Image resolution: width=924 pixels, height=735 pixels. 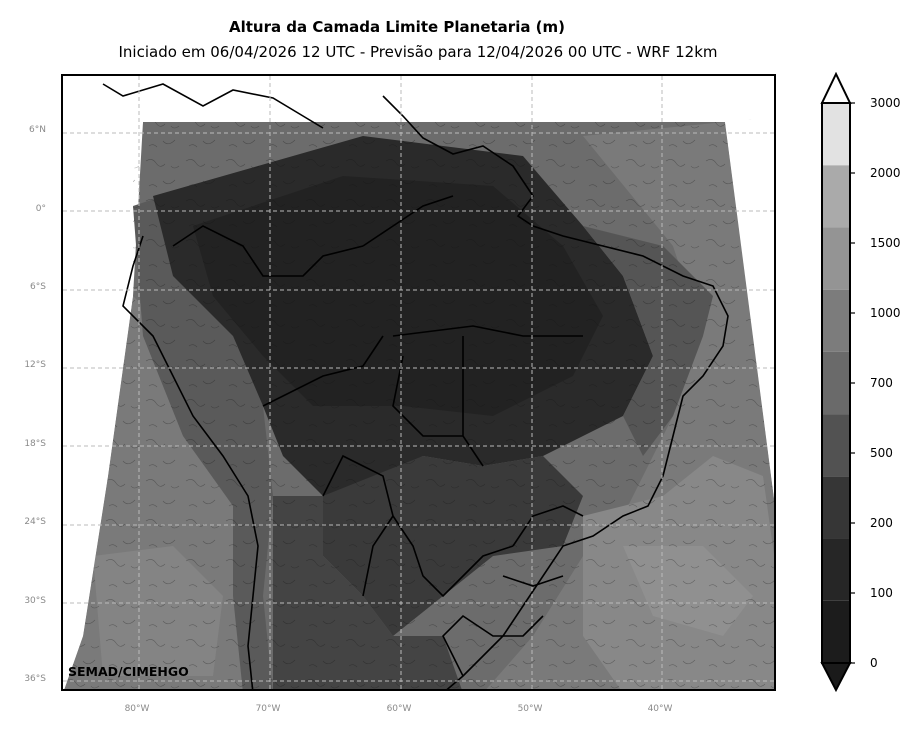 I want to click on colorbar-label-0: 0, so click(x=874, y=663).